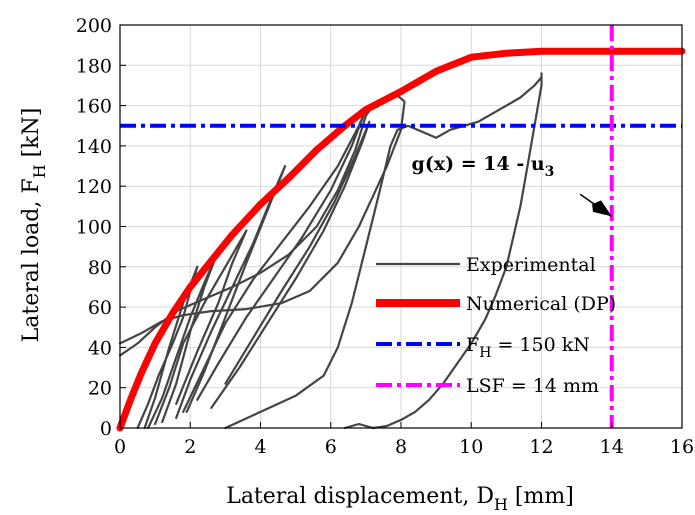 The height and width of the screenshot is (515, 695). What do you see at coordinates (528, 347) in the screenshot?
I see `legend-label-2: FH = 150 kN` at bounding box center [528, 347].